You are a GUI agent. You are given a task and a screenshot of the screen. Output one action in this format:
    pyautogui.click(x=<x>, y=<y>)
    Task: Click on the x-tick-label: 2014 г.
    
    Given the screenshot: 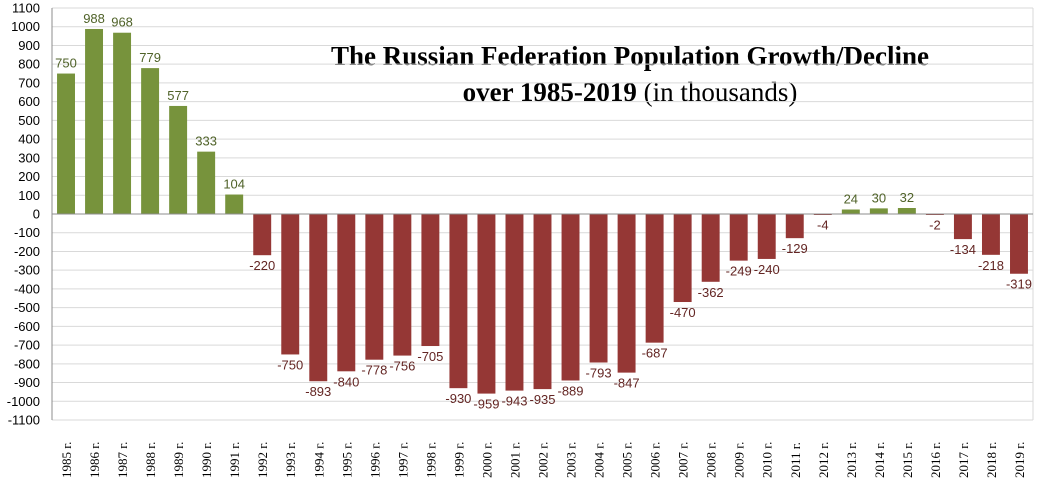 What is the action you would take?
    pyautogui.click(x=879, y=460)
    